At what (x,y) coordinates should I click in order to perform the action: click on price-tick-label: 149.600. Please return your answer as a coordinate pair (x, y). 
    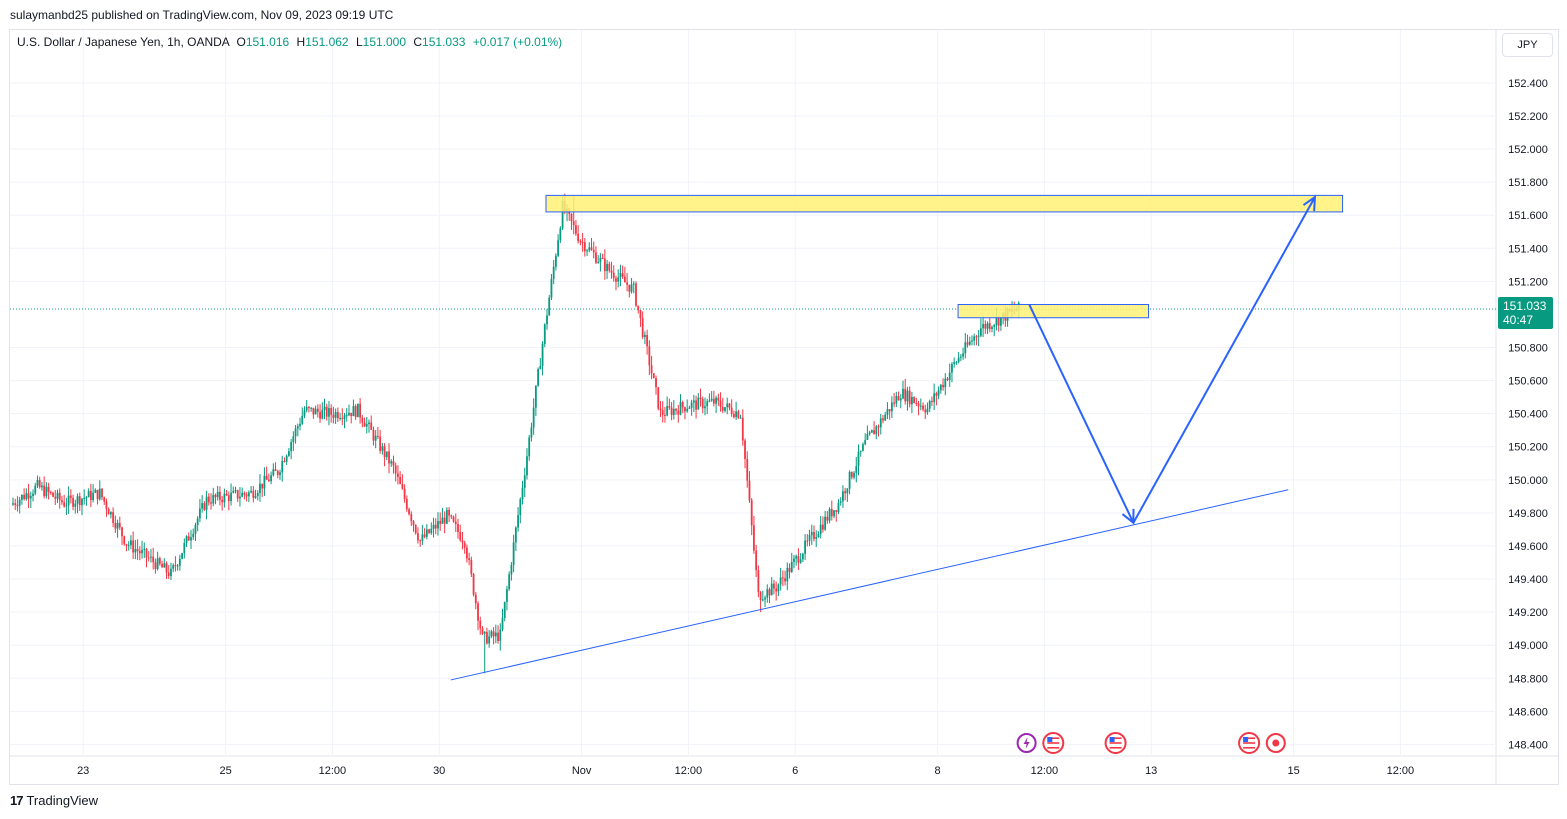
    Looking at the image, I should click on (1528, 547).